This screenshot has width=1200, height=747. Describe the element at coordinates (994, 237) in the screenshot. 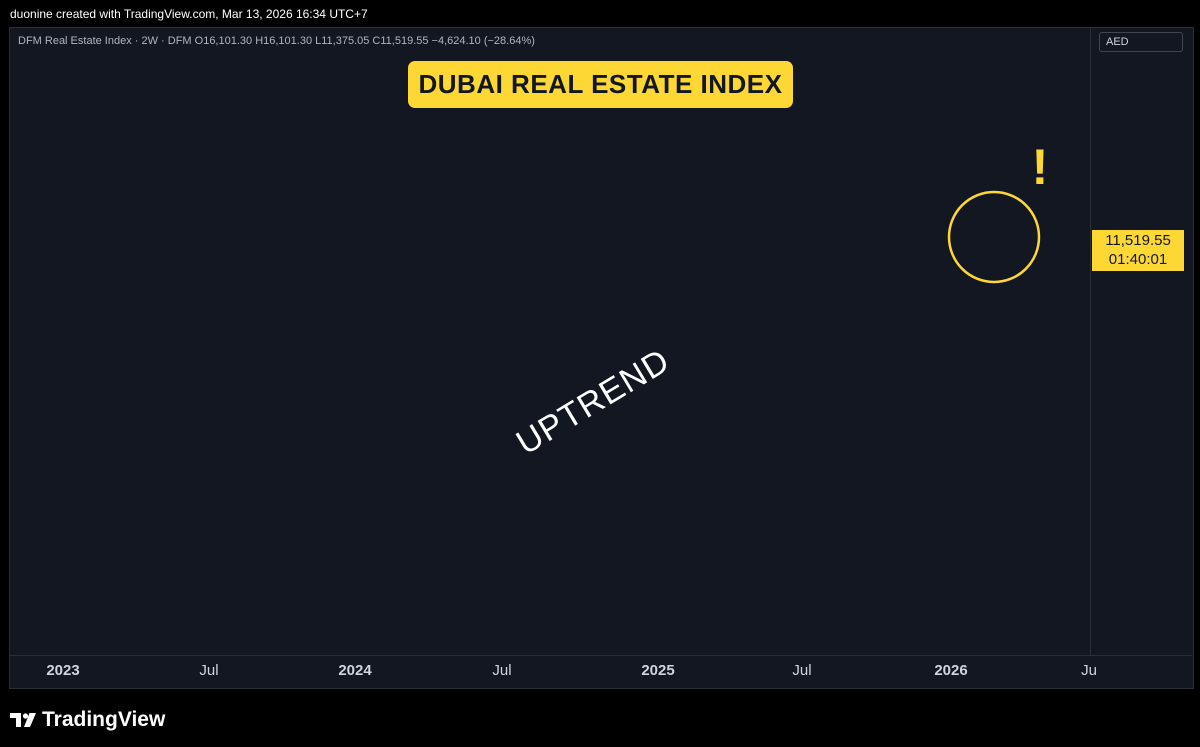

I see `highlight-circle` at that location.